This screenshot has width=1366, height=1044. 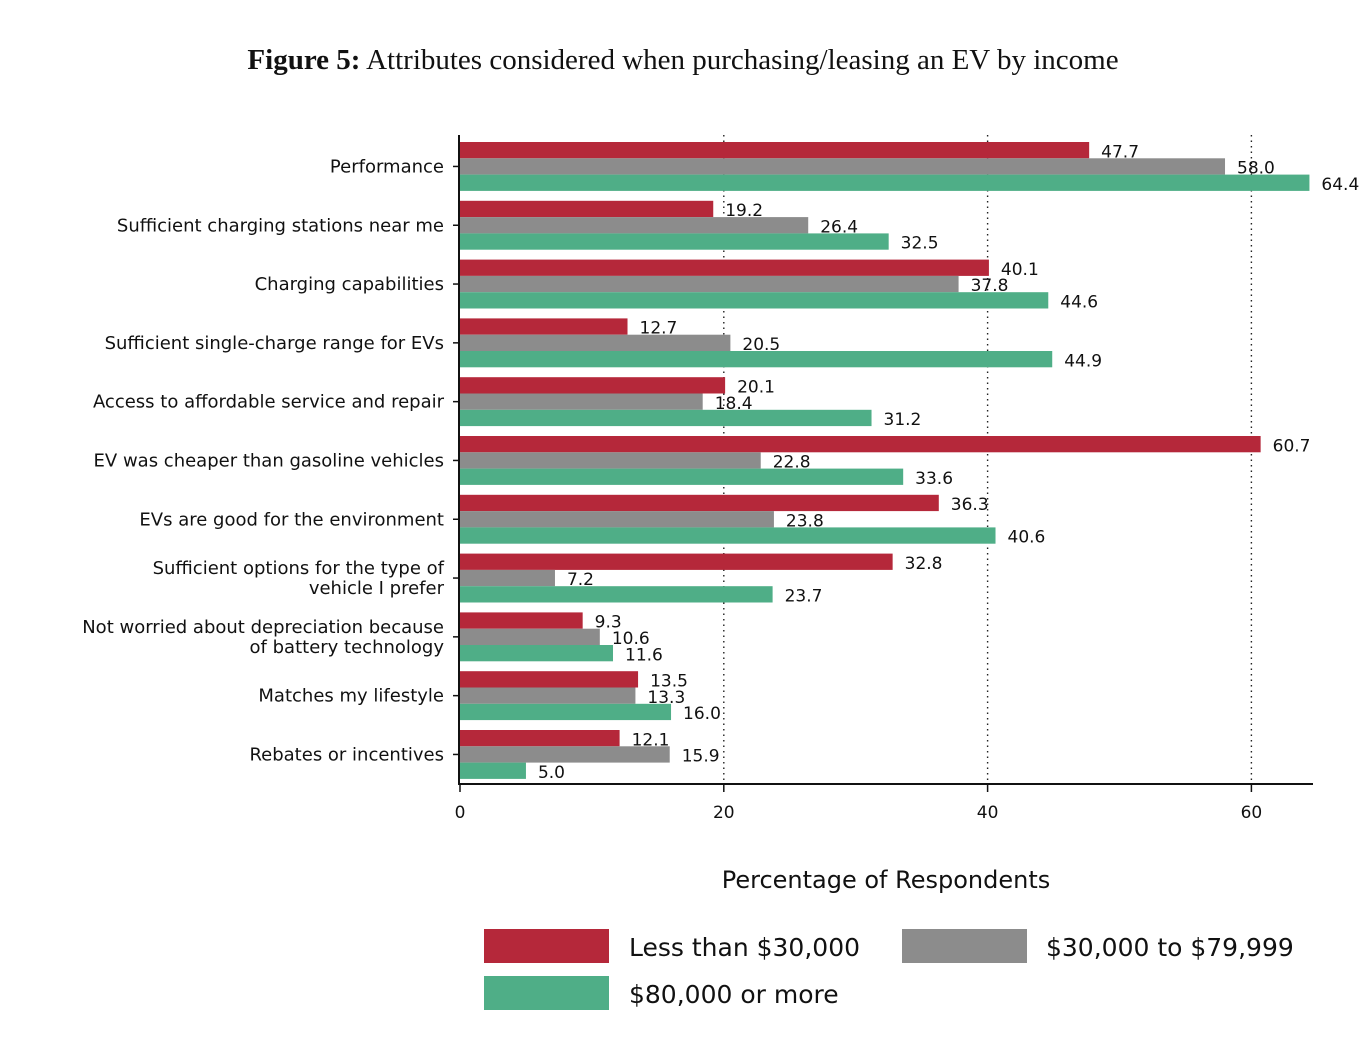 I want to click on bar-series3-cat5, so click(x=666, y=418).